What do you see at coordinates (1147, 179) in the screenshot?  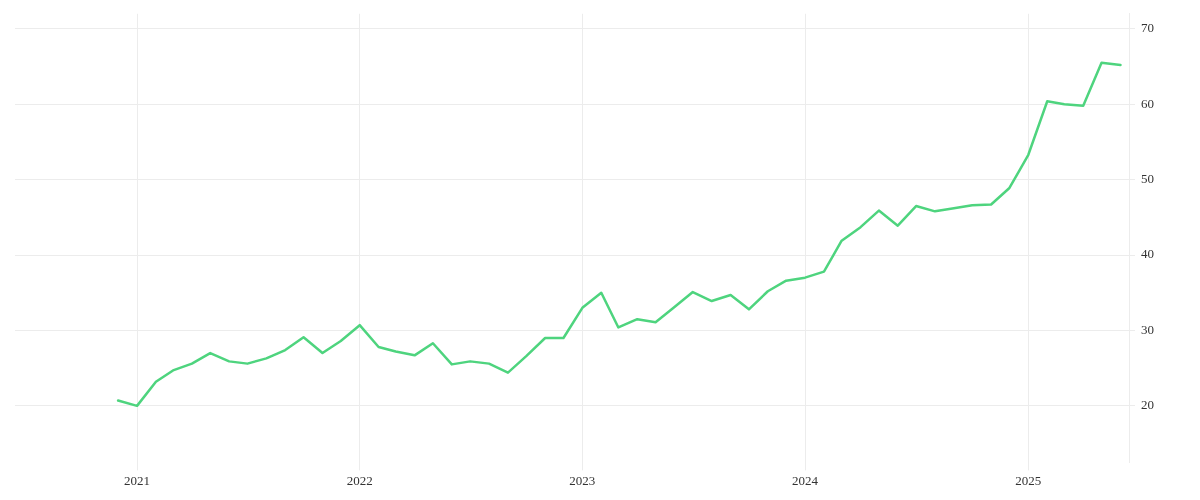 I see `y-tick-label: 50` at bounding box center [1147, 179].